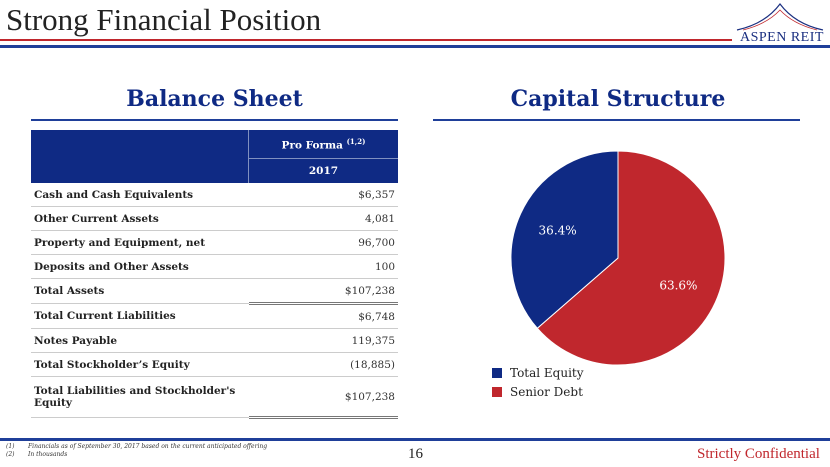 Image resolution: width=830 pixels, height=467 pixels. What do you see at coordinates (323, 266) in the screenshot?
I see `row-value: 100` at bounding box center [323, 266].